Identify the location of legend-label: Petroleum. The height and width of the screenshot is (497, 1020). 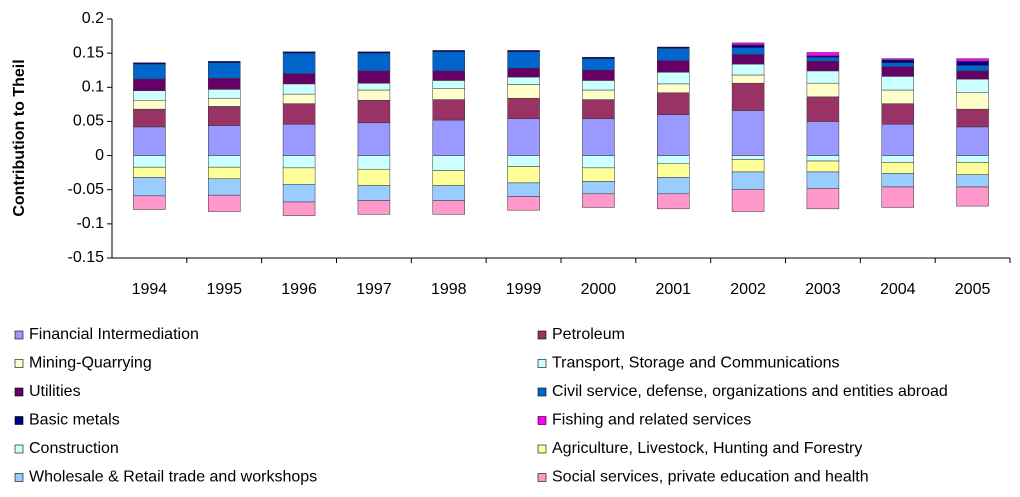
(588, 334).